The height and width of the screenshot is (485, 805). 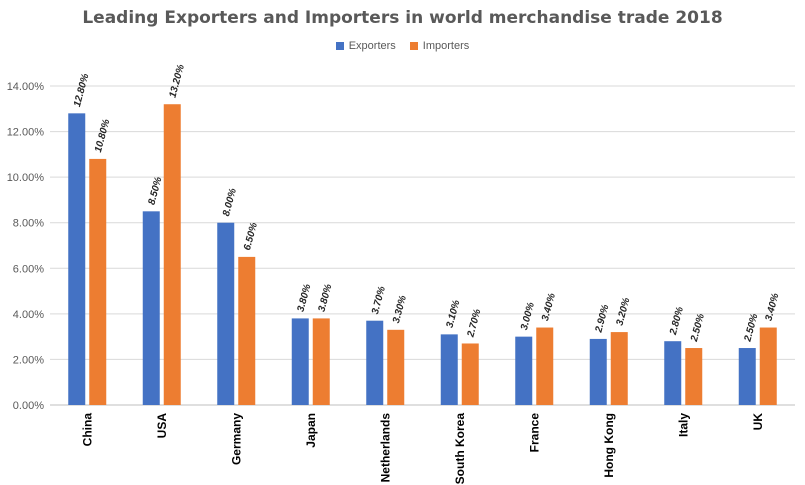 What do you see at coordinates (339, 46) in the screenshot?
I see `legend-swatch-exporters` at bounding box center [339, 46].